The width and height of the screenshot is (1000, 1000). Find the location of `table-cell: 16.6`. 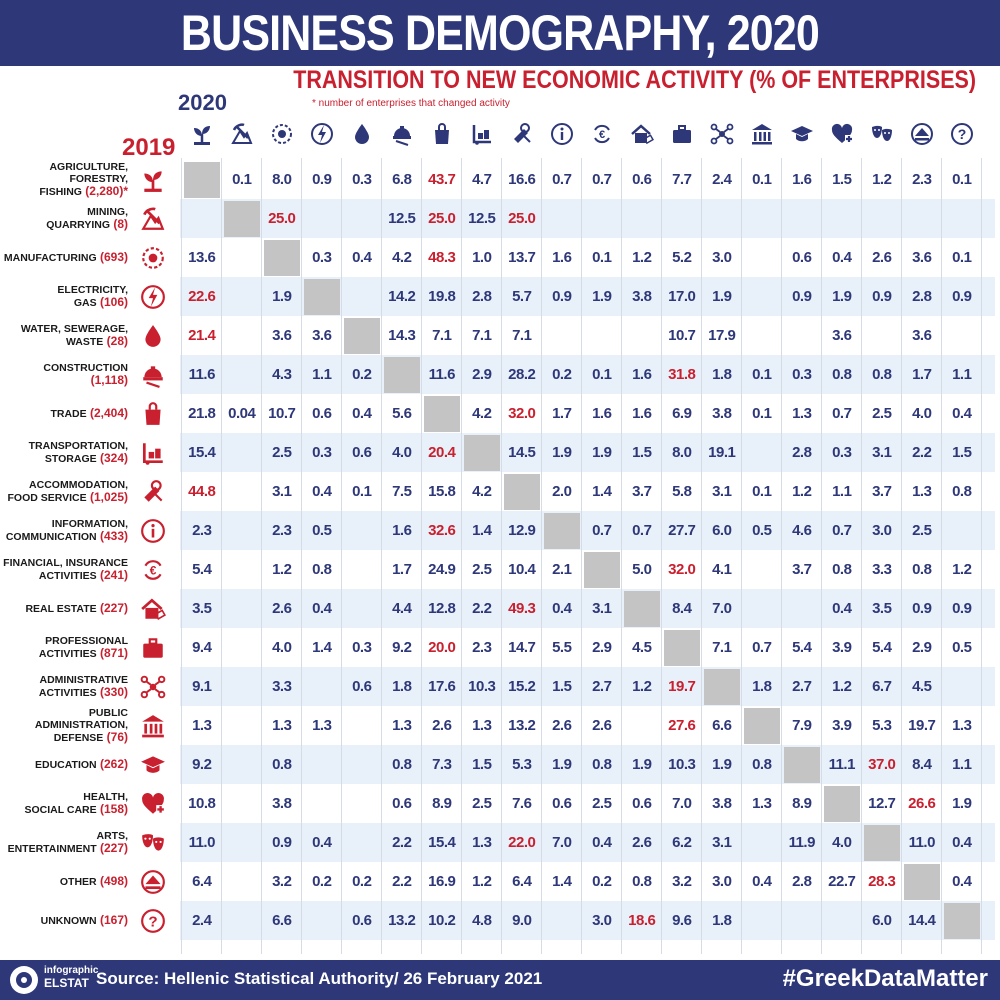

table-cell: 16.6 is located at coordinates (522, 179).